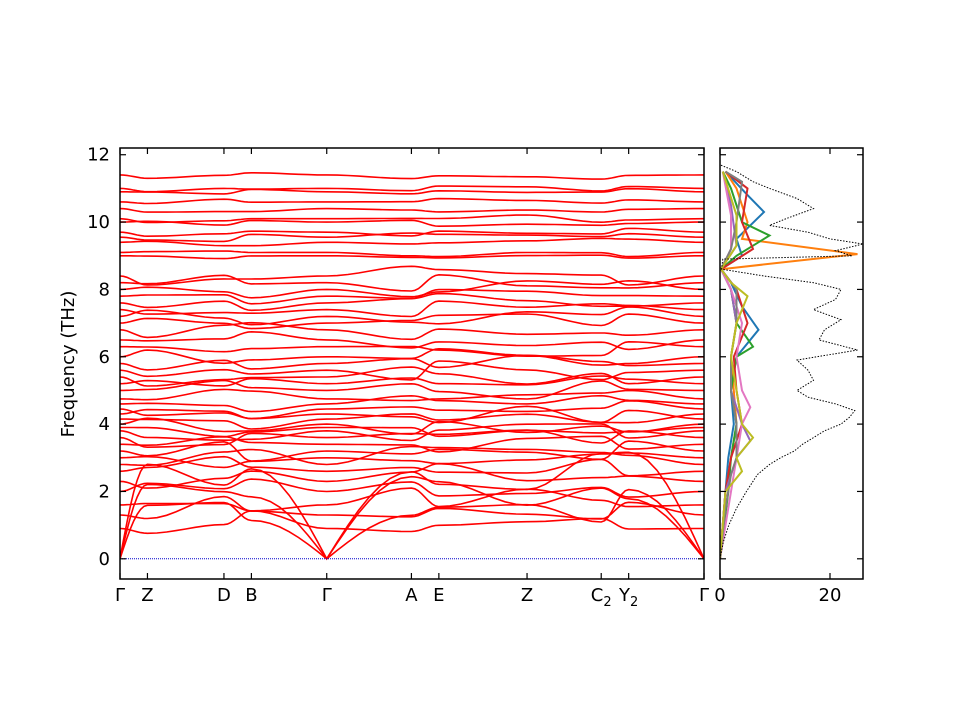  I want to click on band-y-tick-label: 12, so click(98, 155).